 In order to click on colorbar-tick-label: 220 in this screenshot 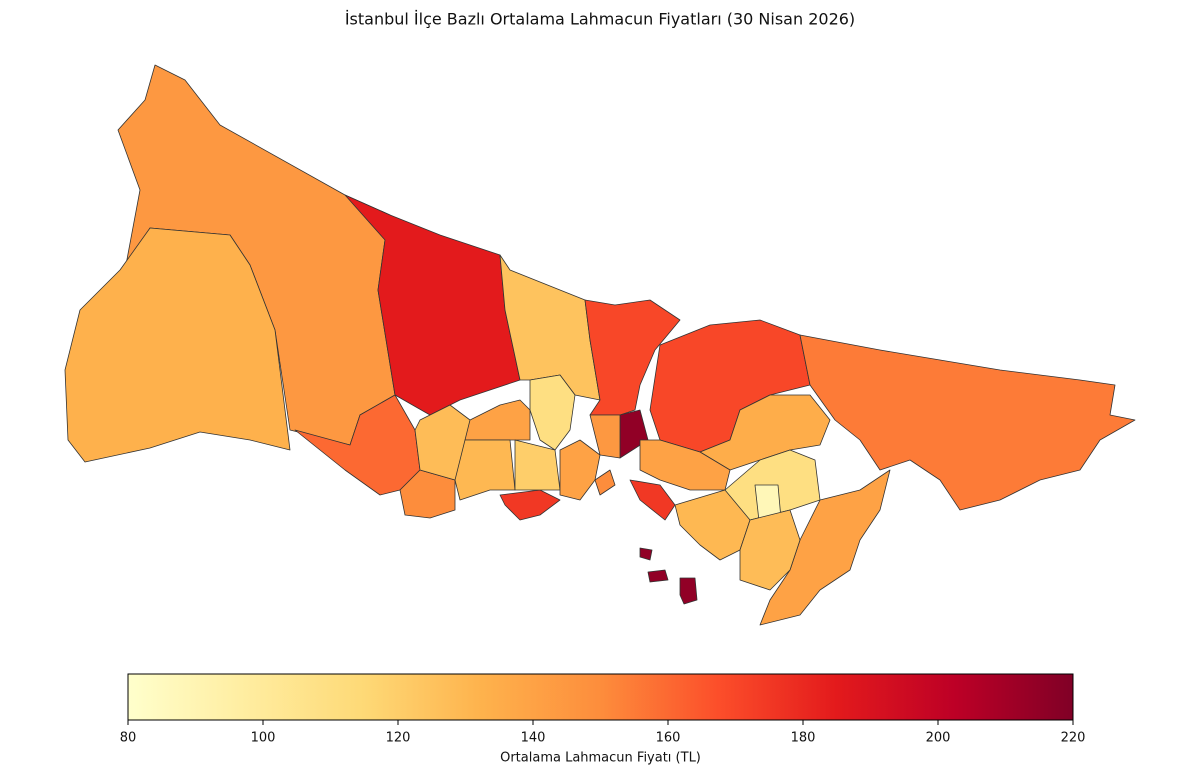, I will do `click(1073, 738)`.